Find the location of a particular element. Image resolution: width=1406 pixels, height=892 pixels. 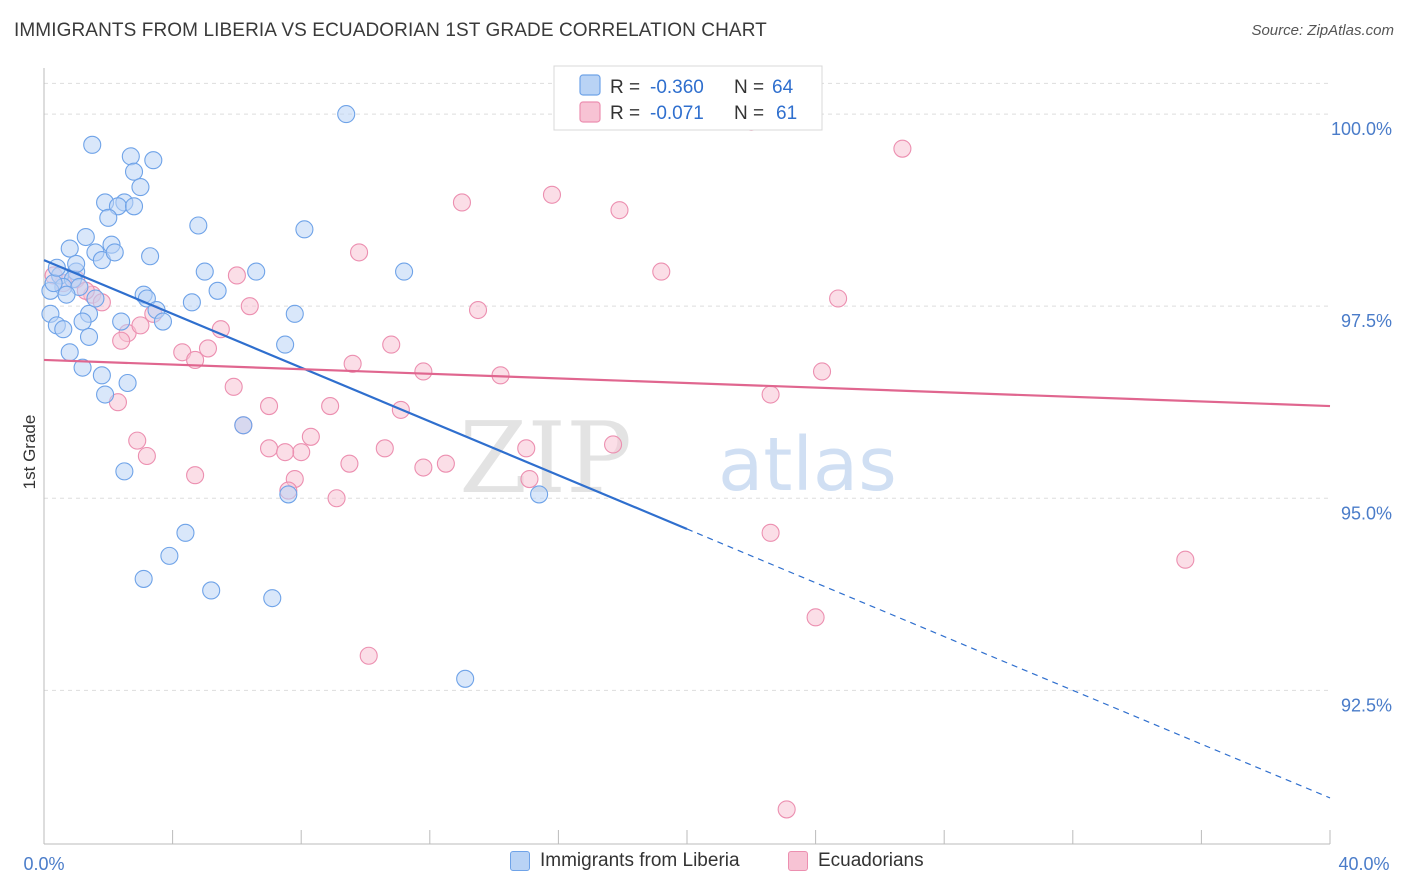

series-legend: Immigrants from Liberia Ecuadorians is located at coordinates (703, 864).